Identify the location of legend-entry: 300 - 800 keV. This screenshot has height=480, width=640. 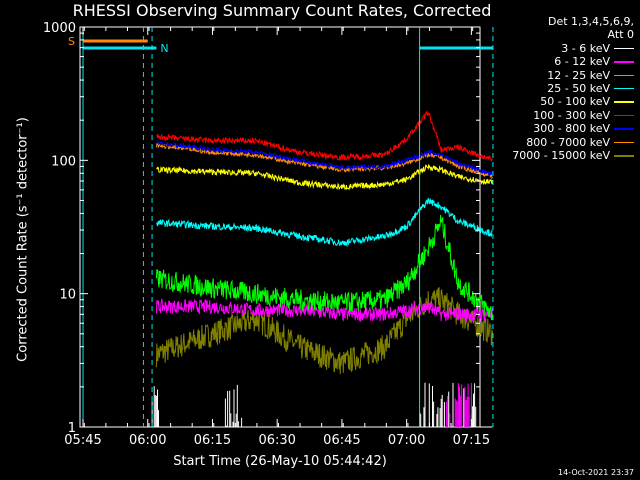
(559, 128).